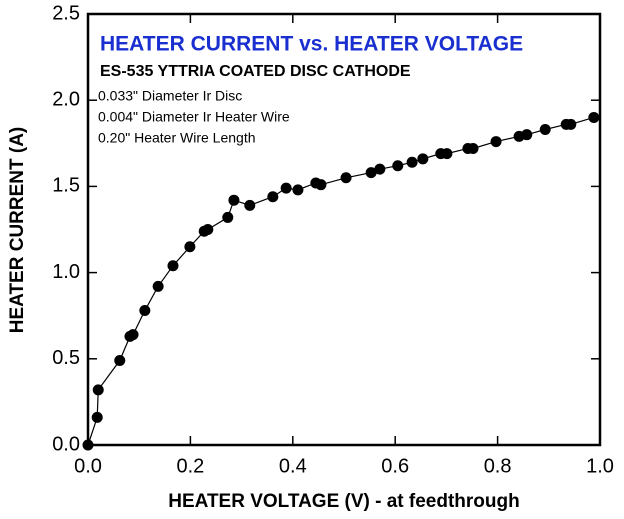  Describe the element at coordinates (190, 466) in the screenshot. I see `x-tick-label: 0.2` at that location.